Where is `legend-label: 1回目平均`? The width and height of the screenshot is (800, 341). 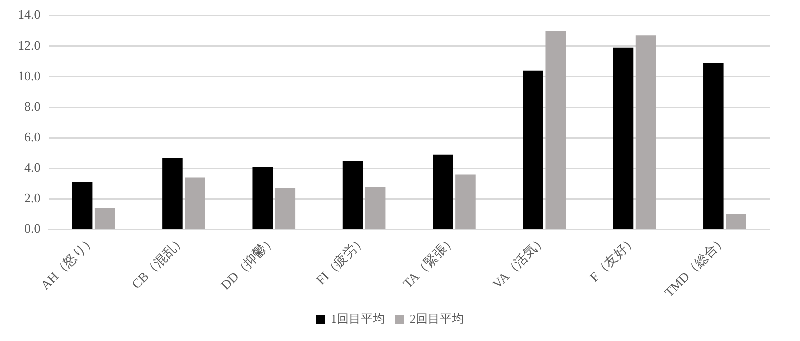
legend-label: 1回目平均 is located at coordinates (358, 319).